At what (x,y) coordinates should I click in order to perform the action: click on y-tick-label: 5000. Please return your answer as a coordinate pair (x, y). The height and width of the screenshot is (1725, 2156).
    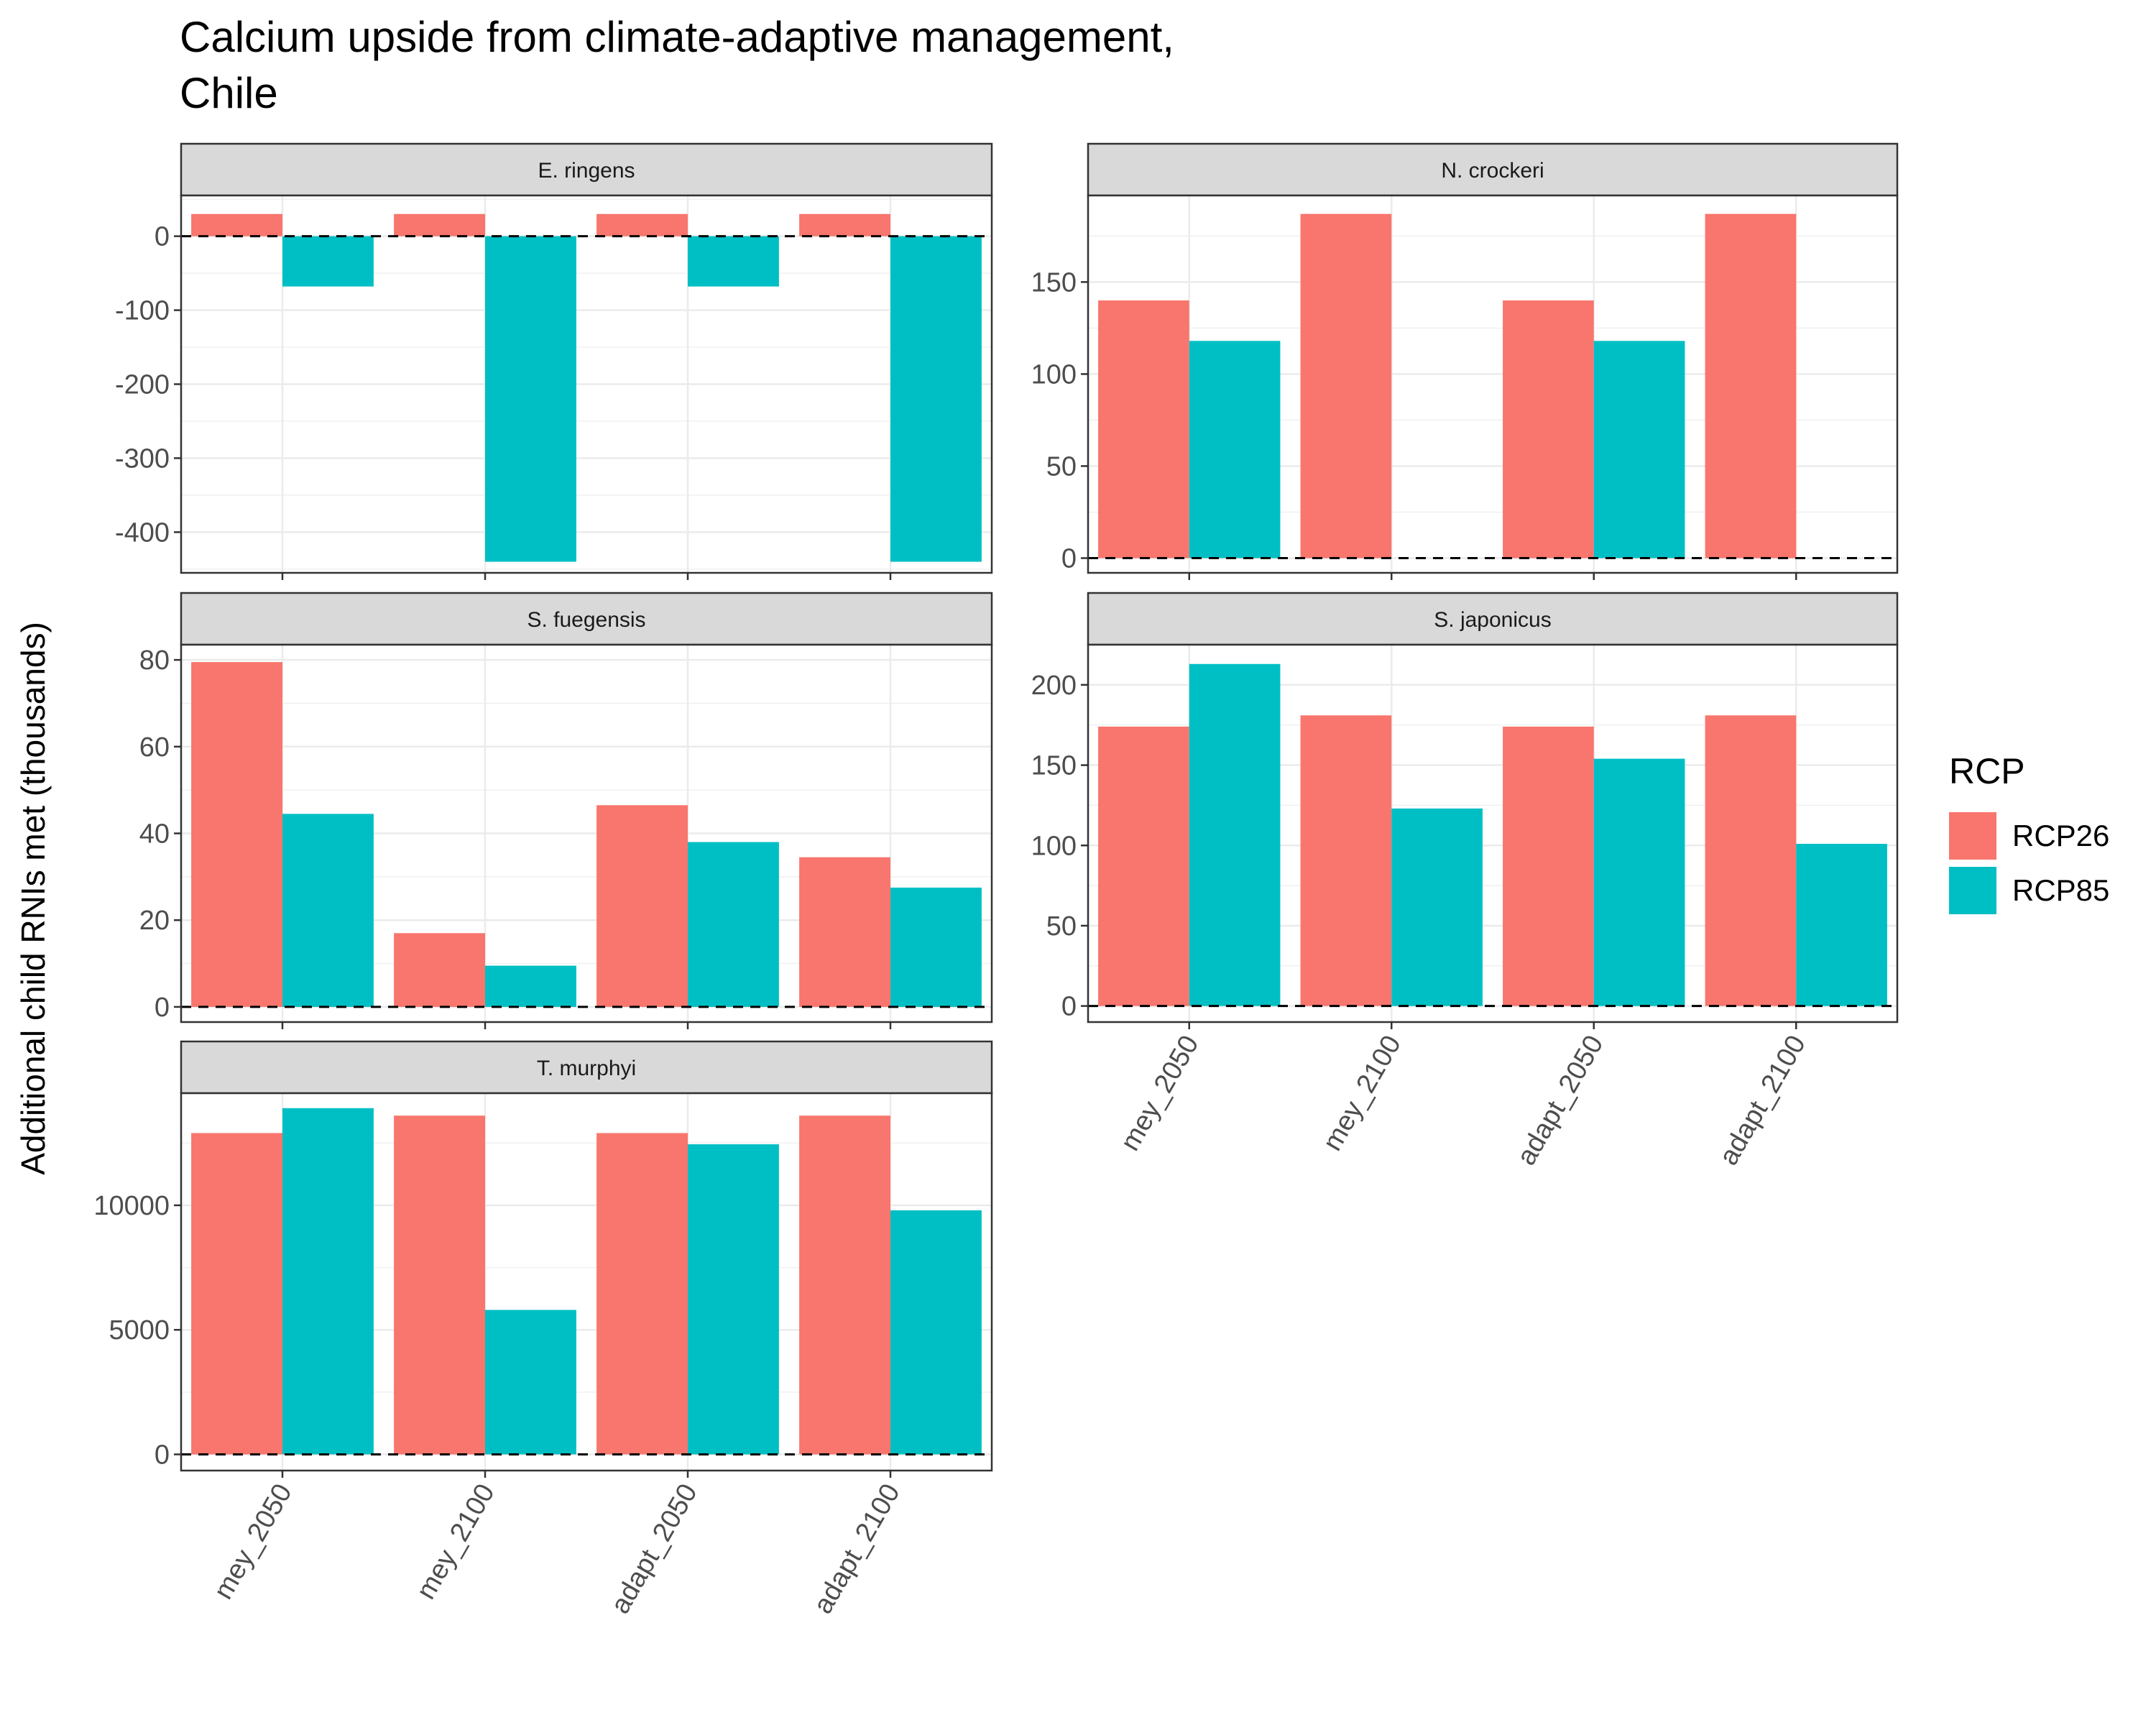
    Looking at the image, I should click on (139, 1330).